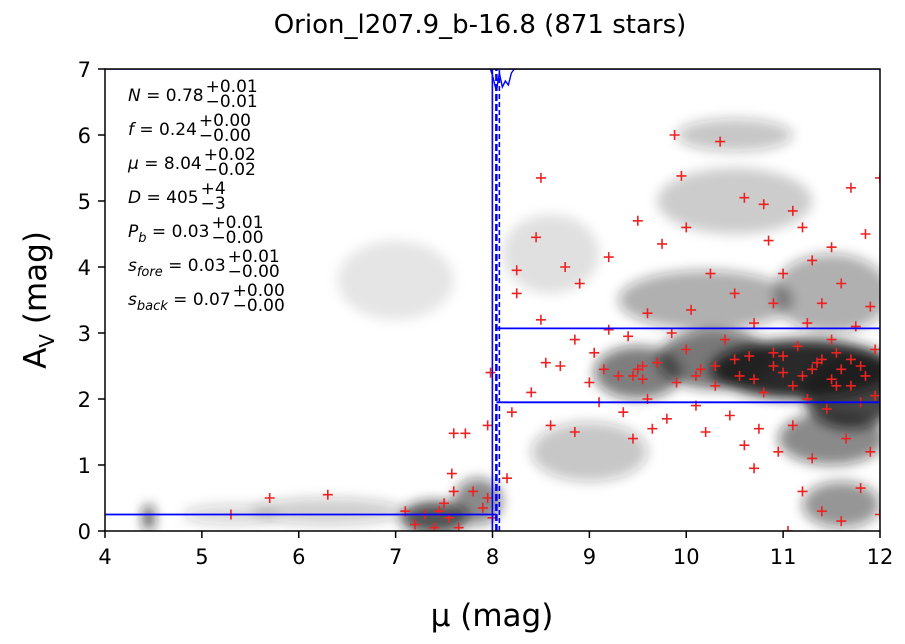 This screenshot has height=644, width=905. Describe the element at coordinates (495, 550) in the screenshot. I see `x-axis: 4 5 6 7 8 9 10 11 12` at that location.